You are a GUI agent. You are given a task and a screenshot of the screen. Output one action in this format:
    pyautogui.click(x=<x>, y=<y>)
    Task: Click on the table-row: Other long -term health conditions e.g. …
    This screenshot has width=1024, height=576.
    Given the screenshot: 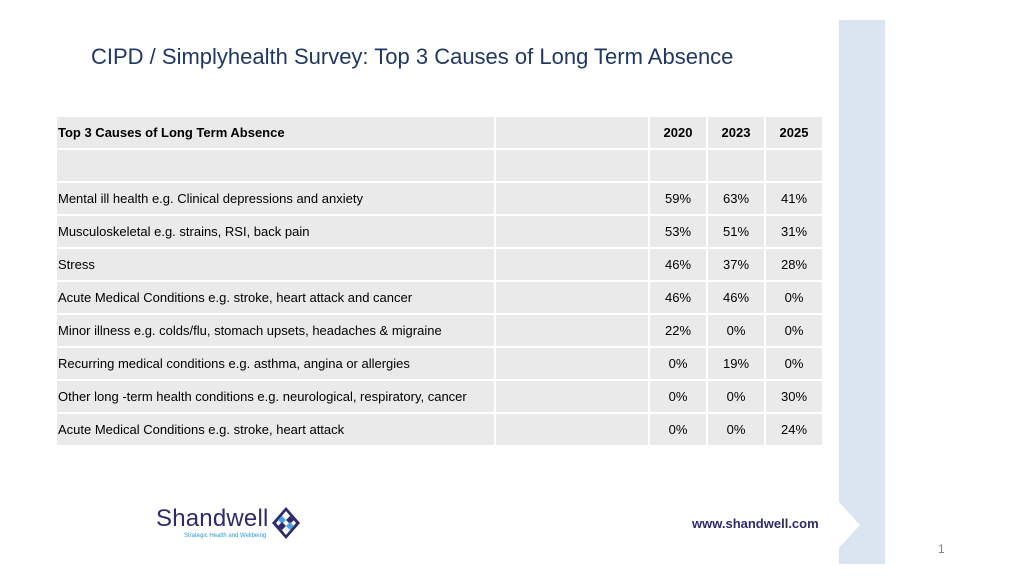 What is the action you would take?
    pyautogui.click(x=439, y=396)
    